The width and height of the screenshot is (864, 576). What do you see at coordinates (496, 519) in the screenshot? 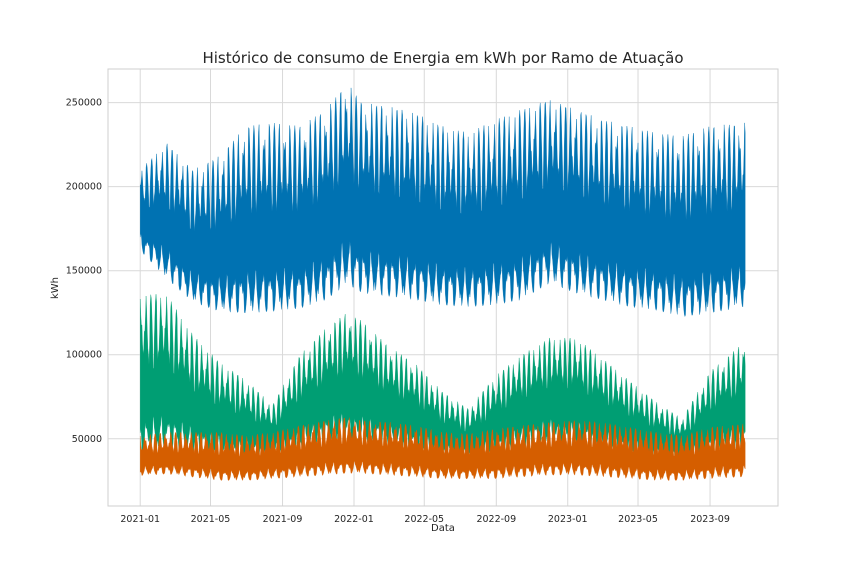
I see `x-tick-label: 2022-09` at bounding box center [496, 519].